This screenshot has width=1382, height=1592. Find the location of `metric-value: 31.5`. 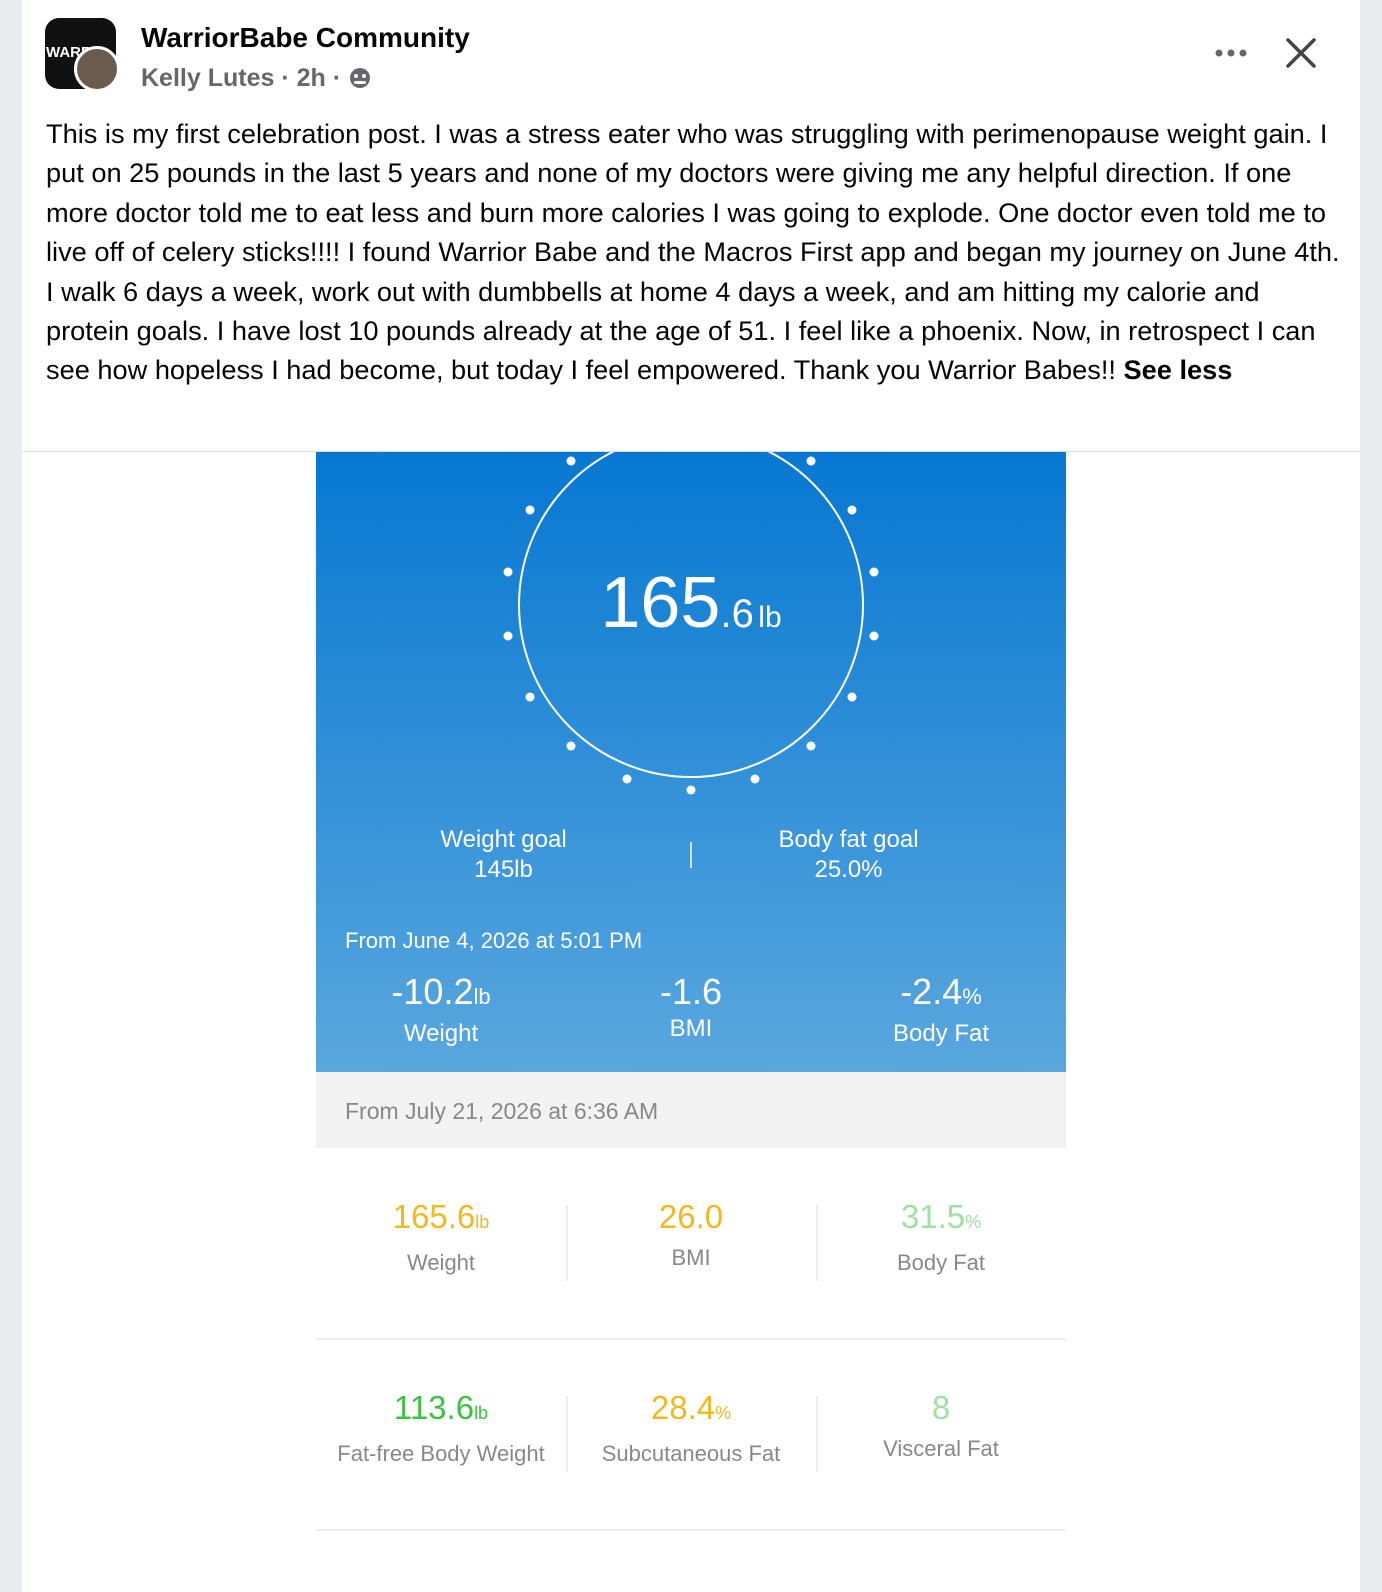

metric-value: 31.5 is located at coordinates (933, 1216).